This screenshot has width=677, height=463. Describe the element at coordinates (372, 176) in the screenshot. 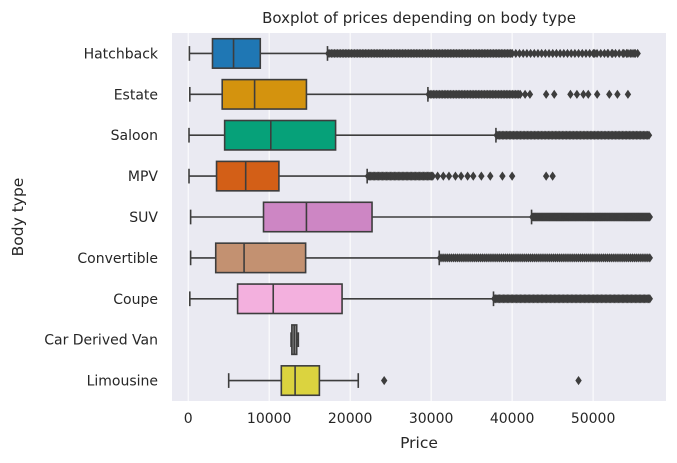

I see `box-group-mpv` at that location.